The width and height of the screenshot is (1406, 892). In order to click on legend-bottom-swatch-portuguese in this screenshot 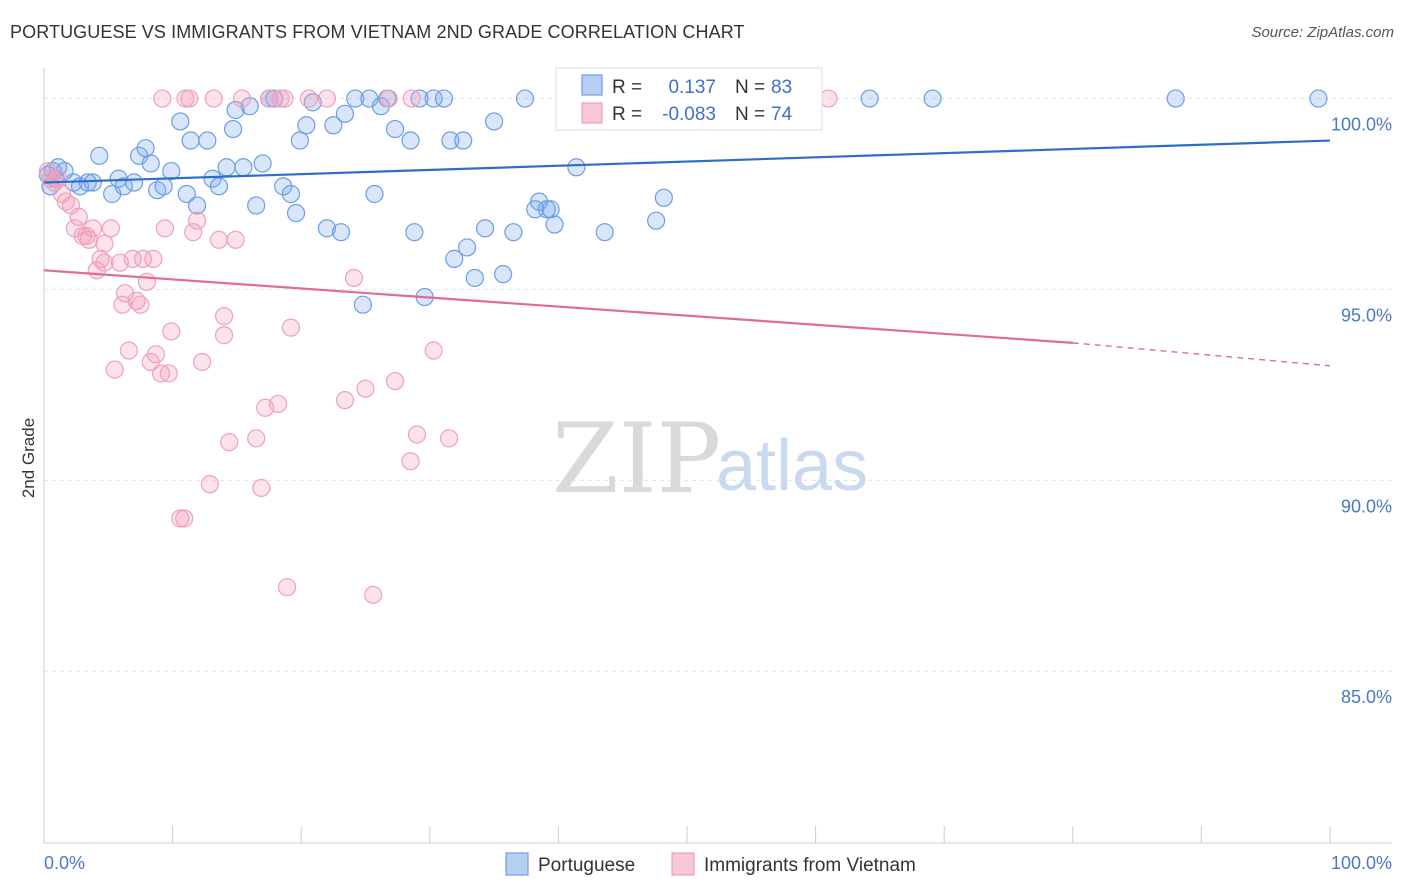, I will do `click(517, 864)`.